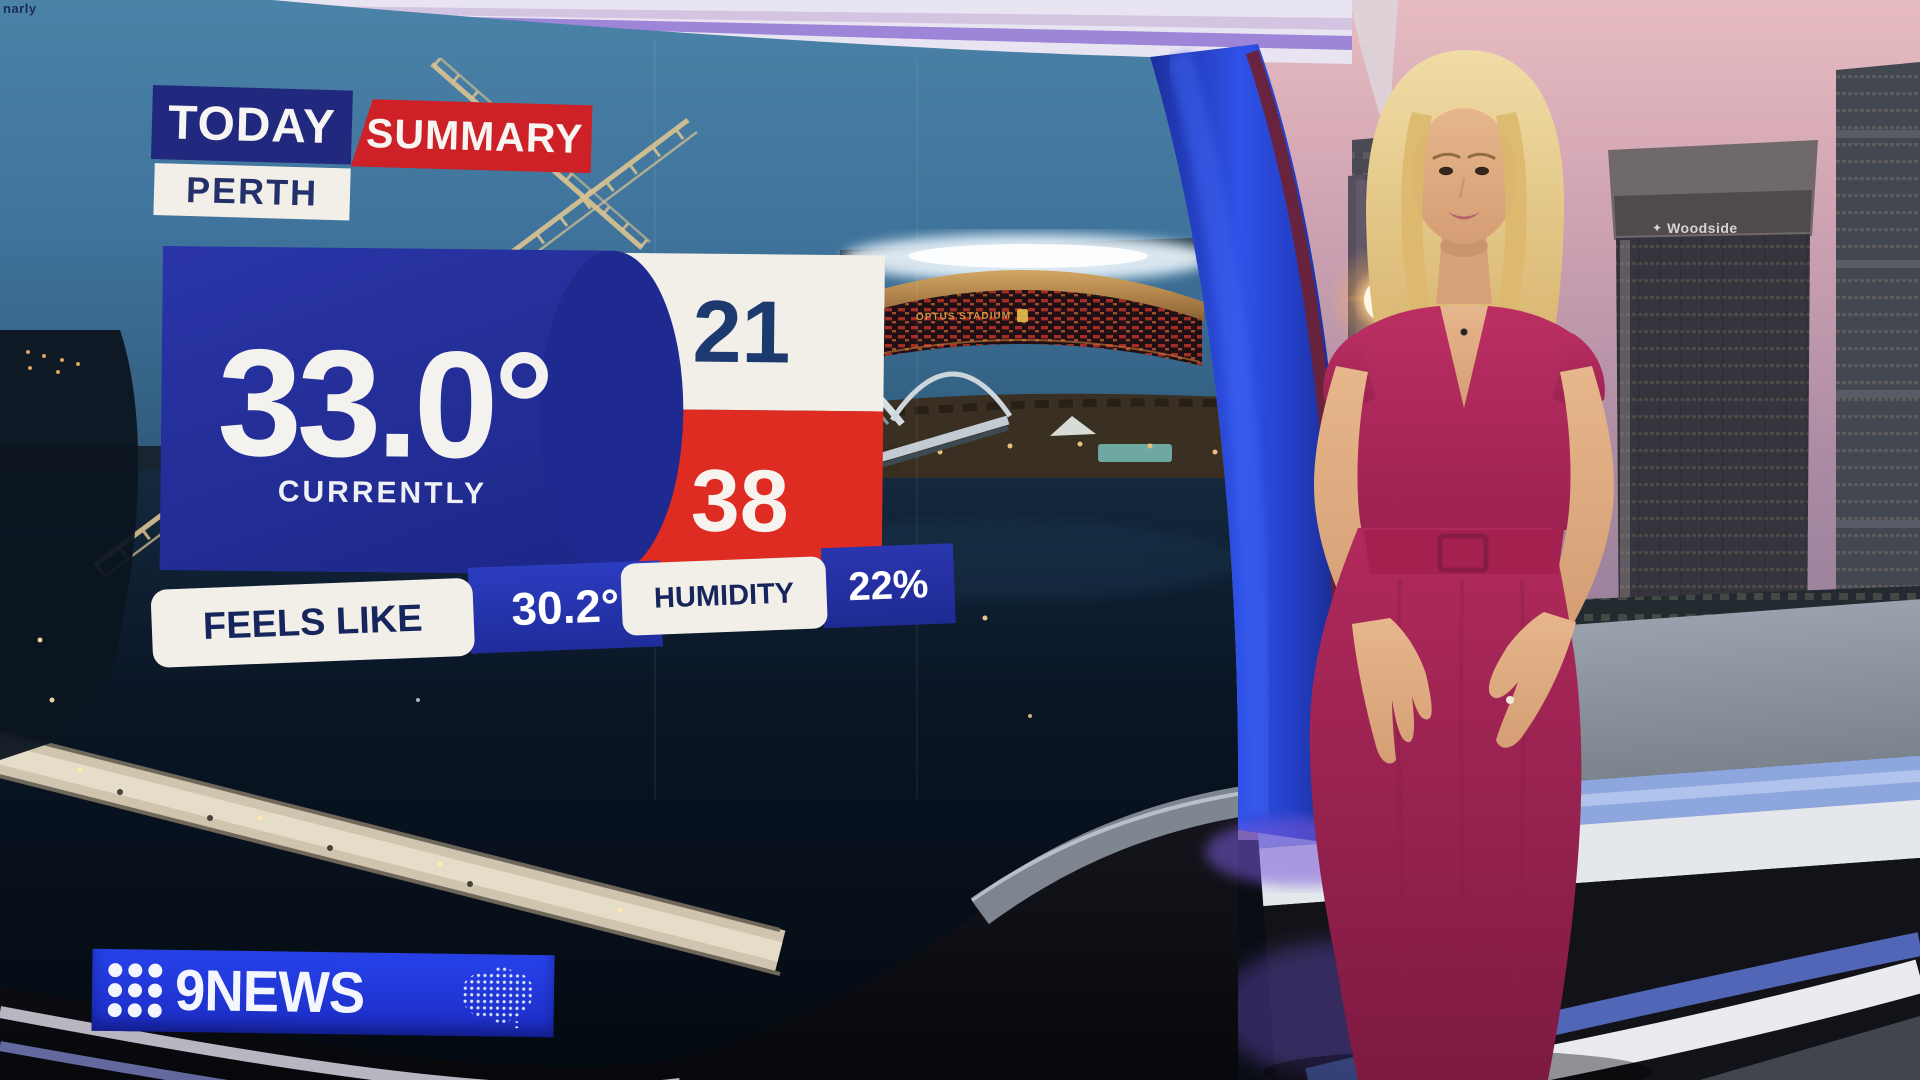 The height and width of the screenshot is (1080, 1920). Describe the element at coordinates (1028, 300) in the screenshot. I see `optus-stadium` at that location.